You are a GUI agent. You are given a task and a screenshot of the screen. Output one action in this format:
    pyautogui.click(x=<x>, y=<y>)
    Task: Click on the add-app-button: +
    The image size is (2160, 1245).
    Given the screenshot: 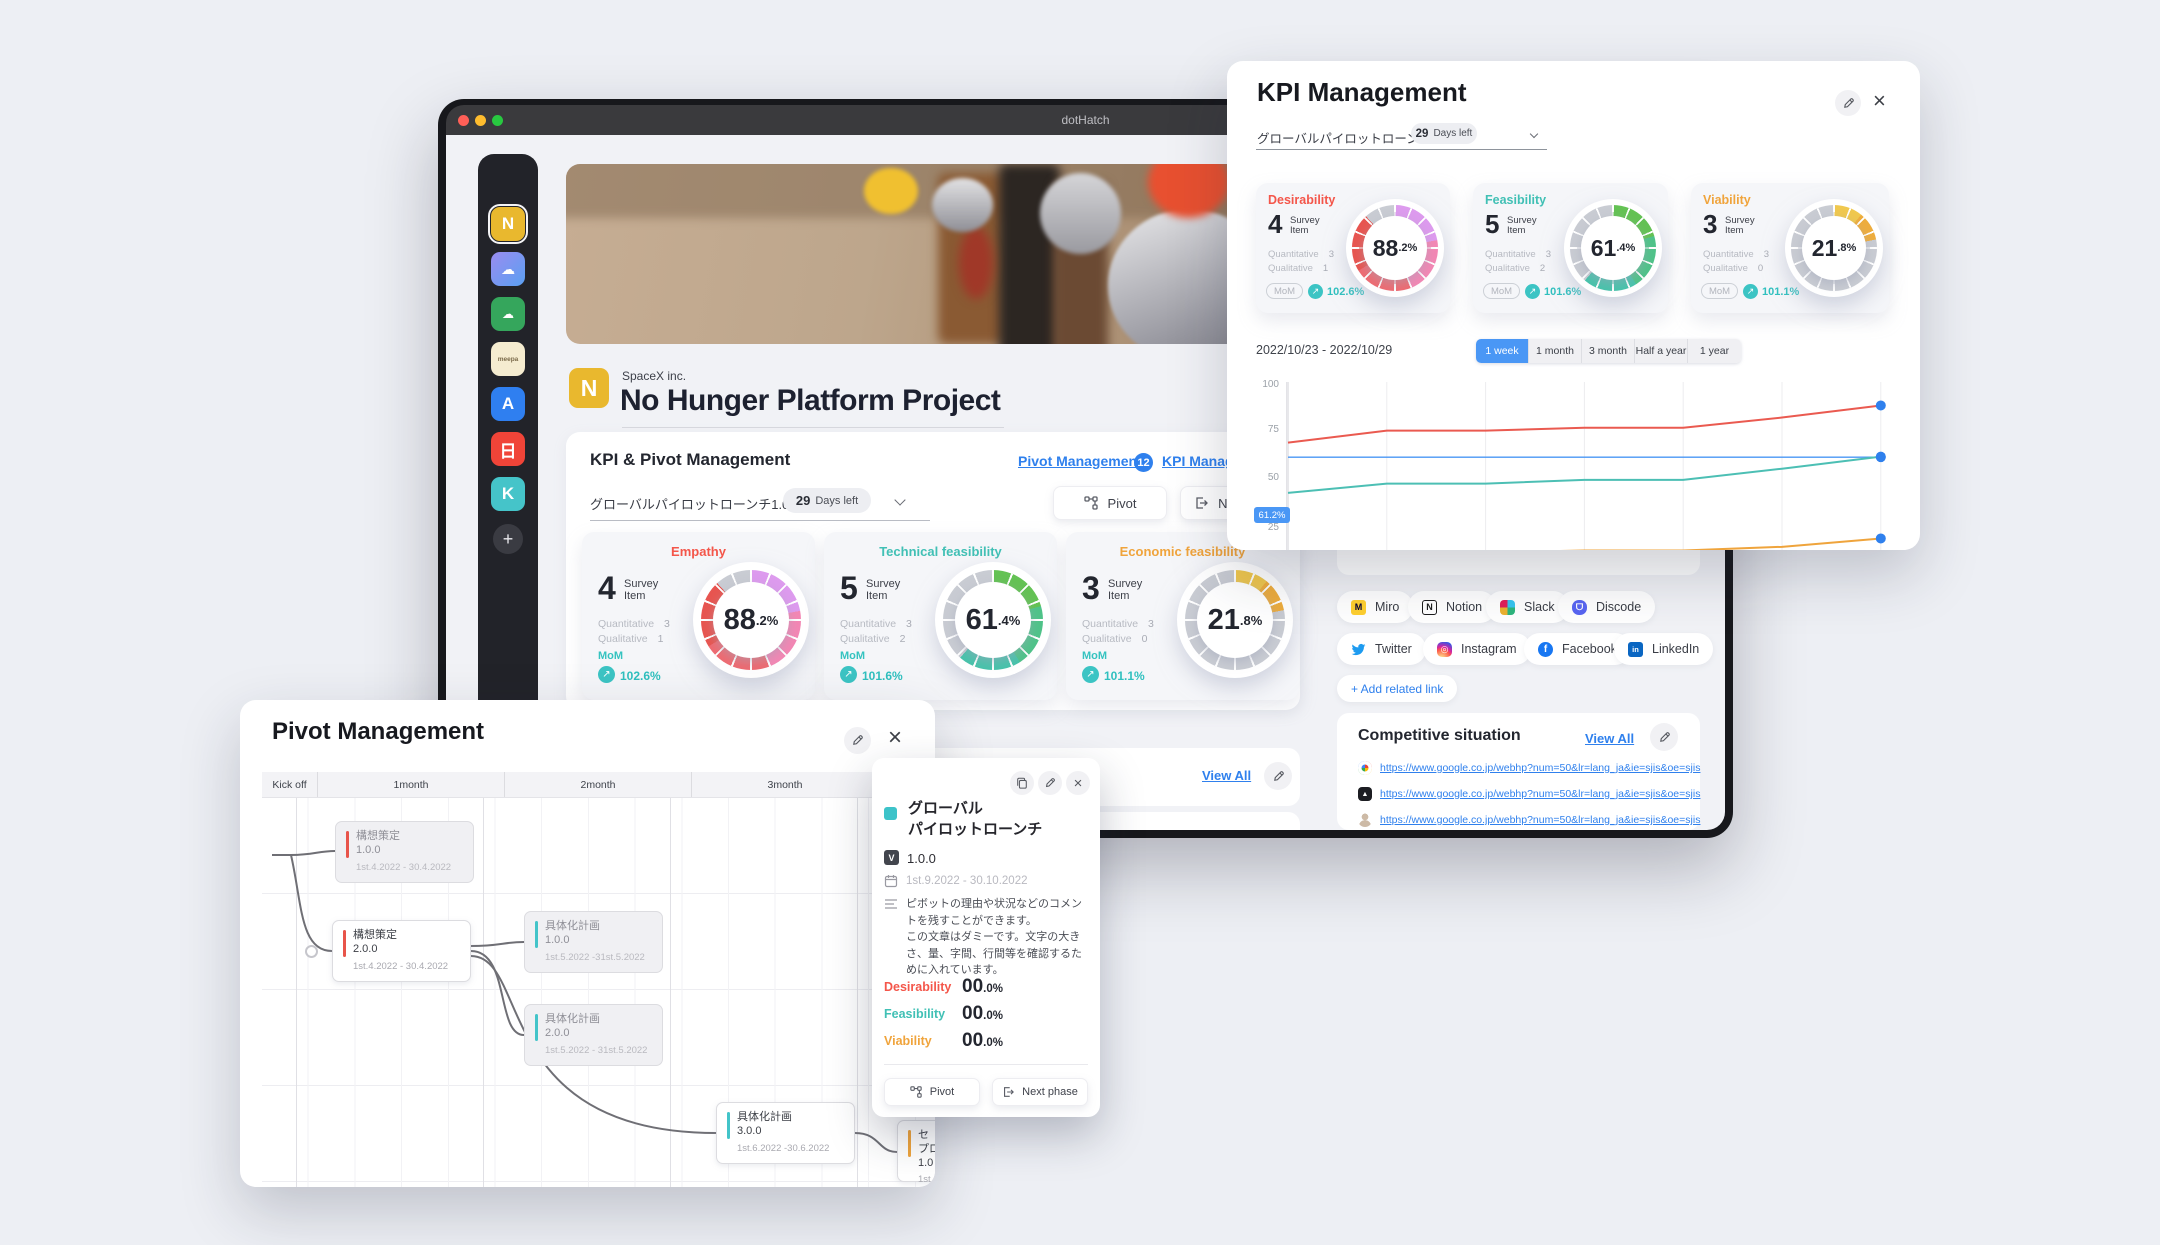 What is the action you would take?
    pyautogui.click(x=508, y=539)
    